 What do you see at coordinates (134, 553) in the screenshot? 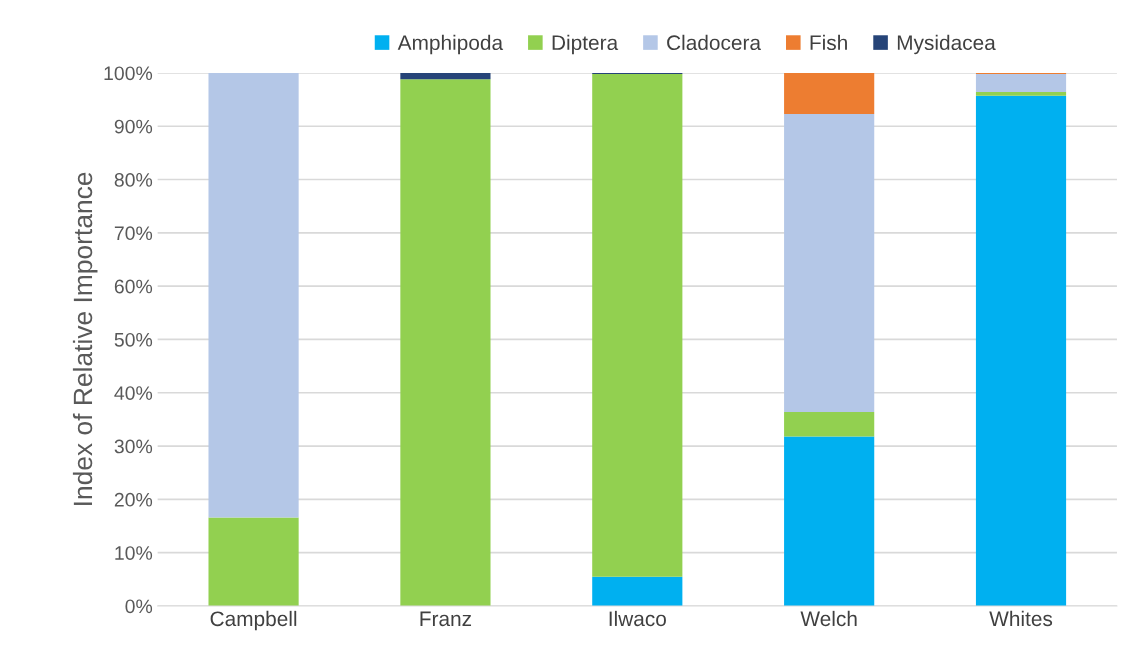
I see `y-tick-label: 10%` at bounding box center [134, 553].